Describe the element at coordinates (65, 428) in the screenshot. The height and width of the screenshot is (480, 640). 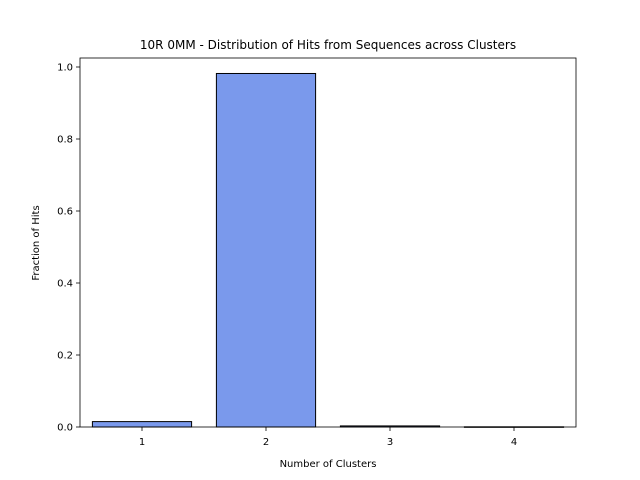
I see `y-tick-label: 0.0` at that location.